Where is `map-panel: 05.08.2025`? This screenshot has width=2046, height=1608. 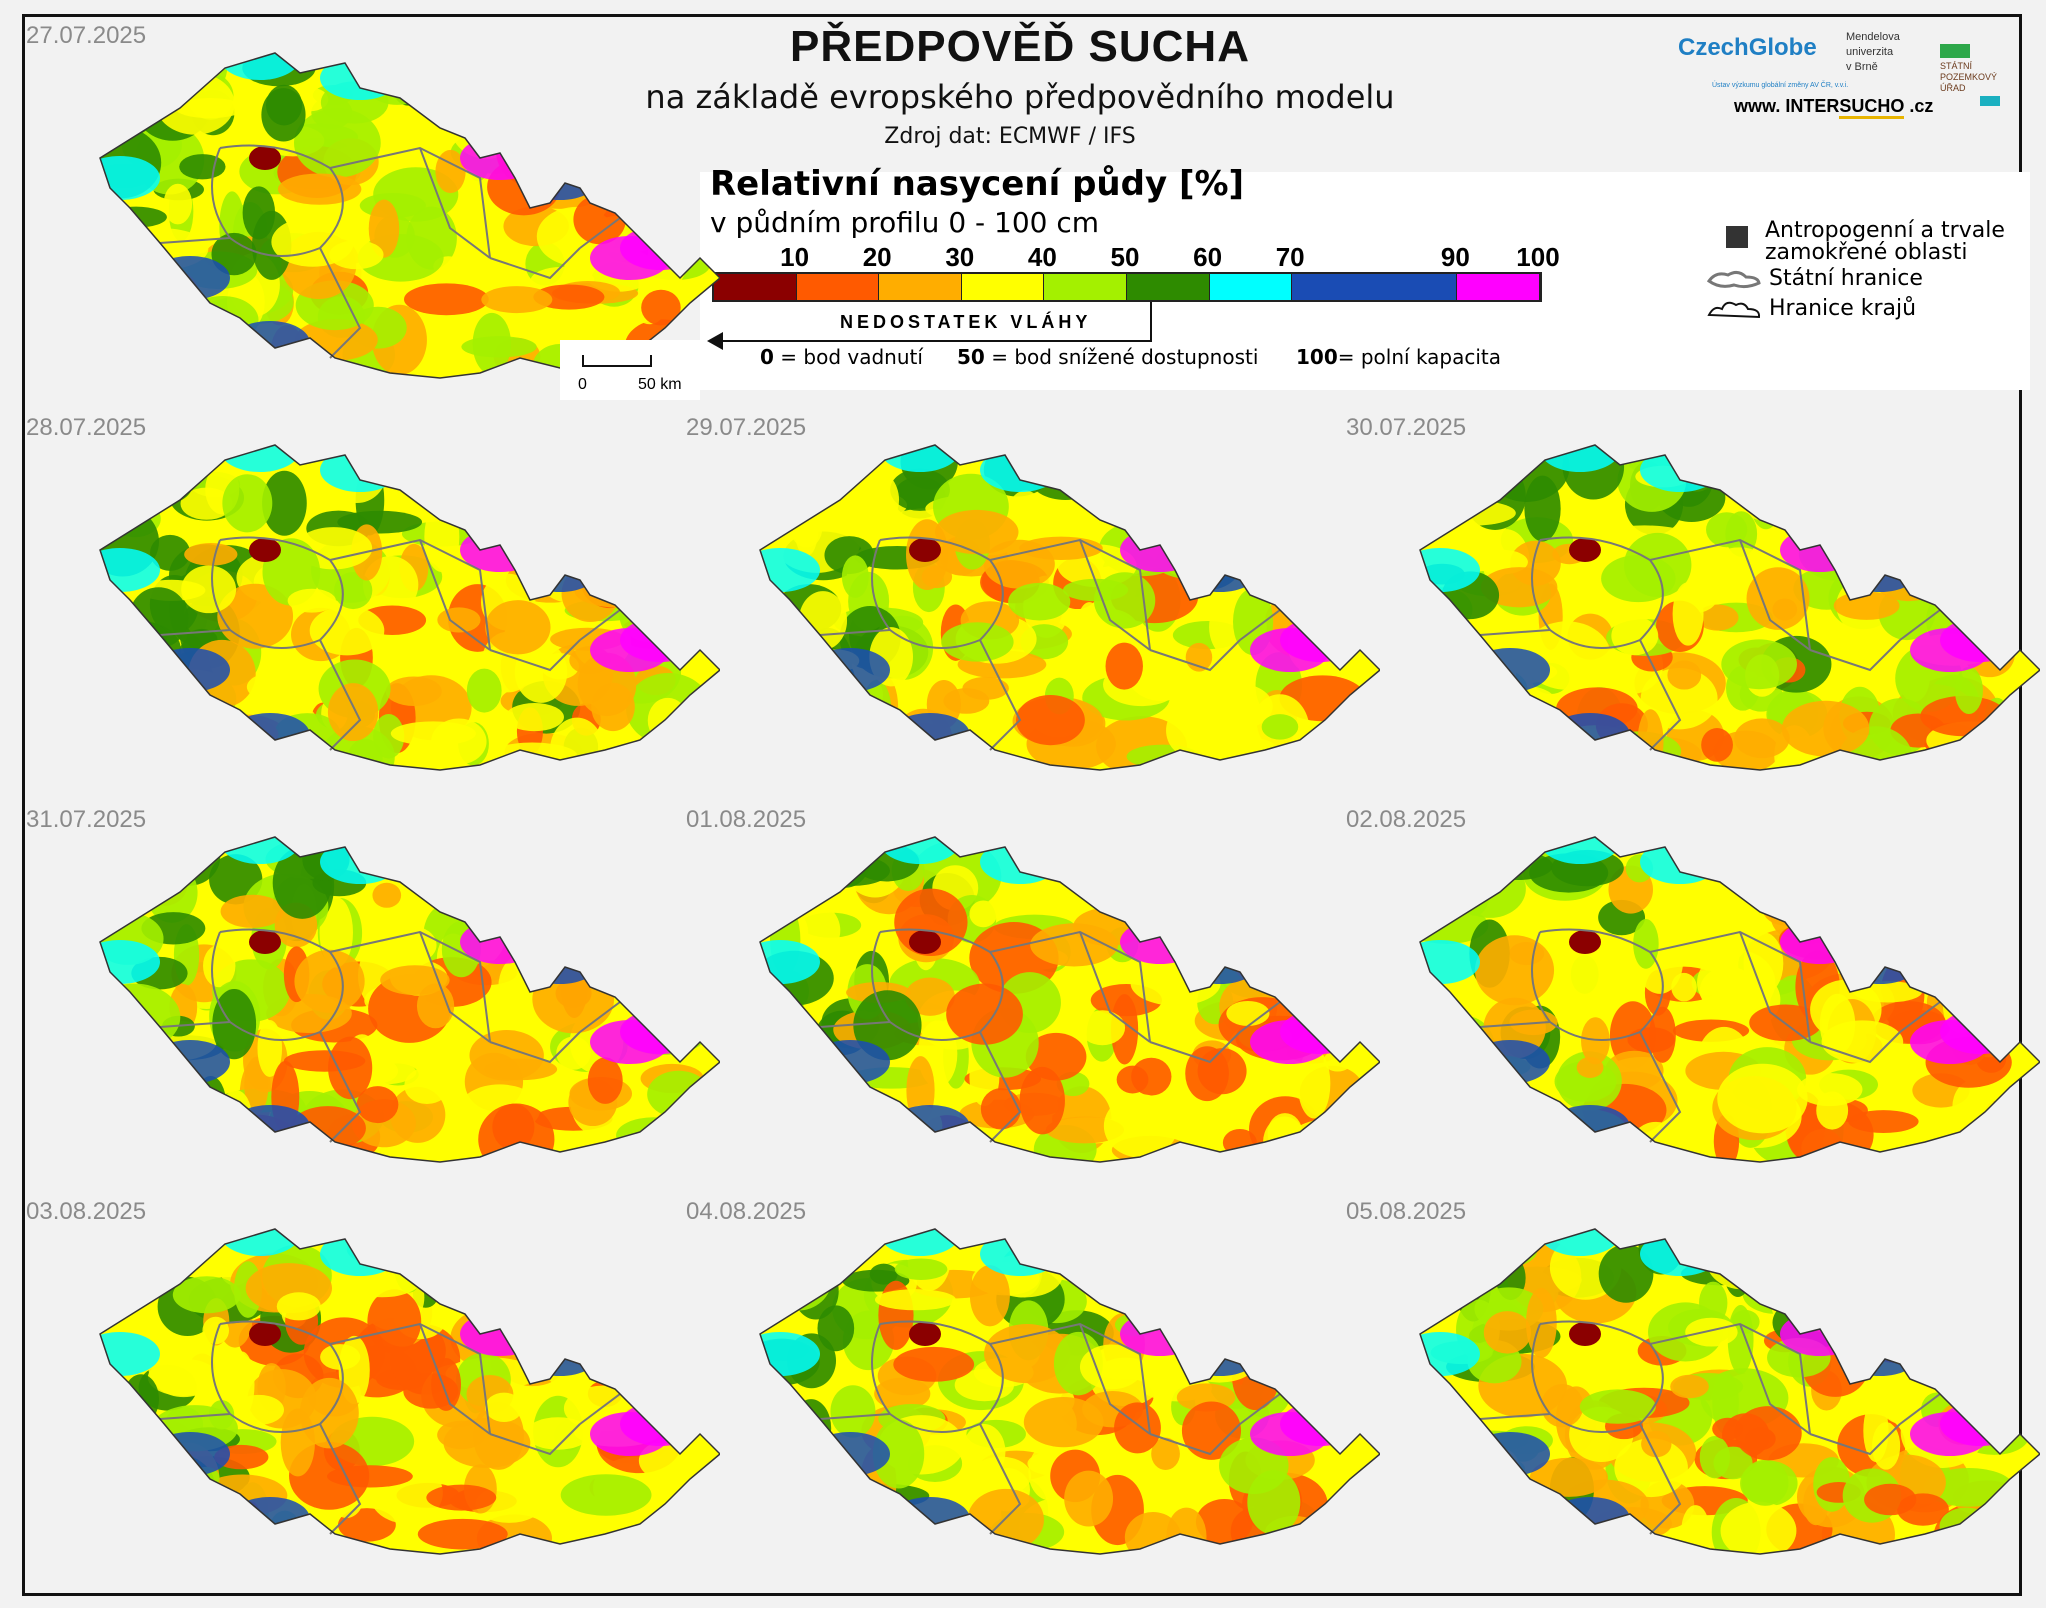 map-panel: 05.08.2025 is located at coordinates (1693, 1381).